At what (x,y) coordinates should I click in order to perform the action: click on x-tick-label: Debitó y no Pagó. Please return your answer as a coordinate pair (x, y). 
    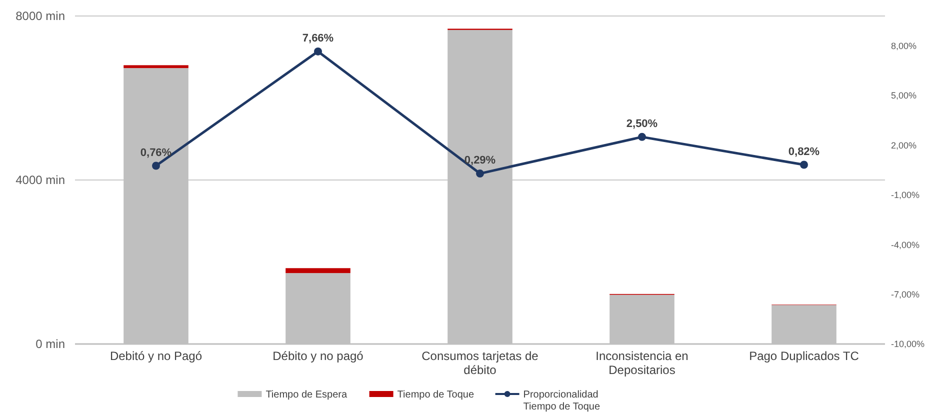
    Looking at the image, I should click on (156, 356).